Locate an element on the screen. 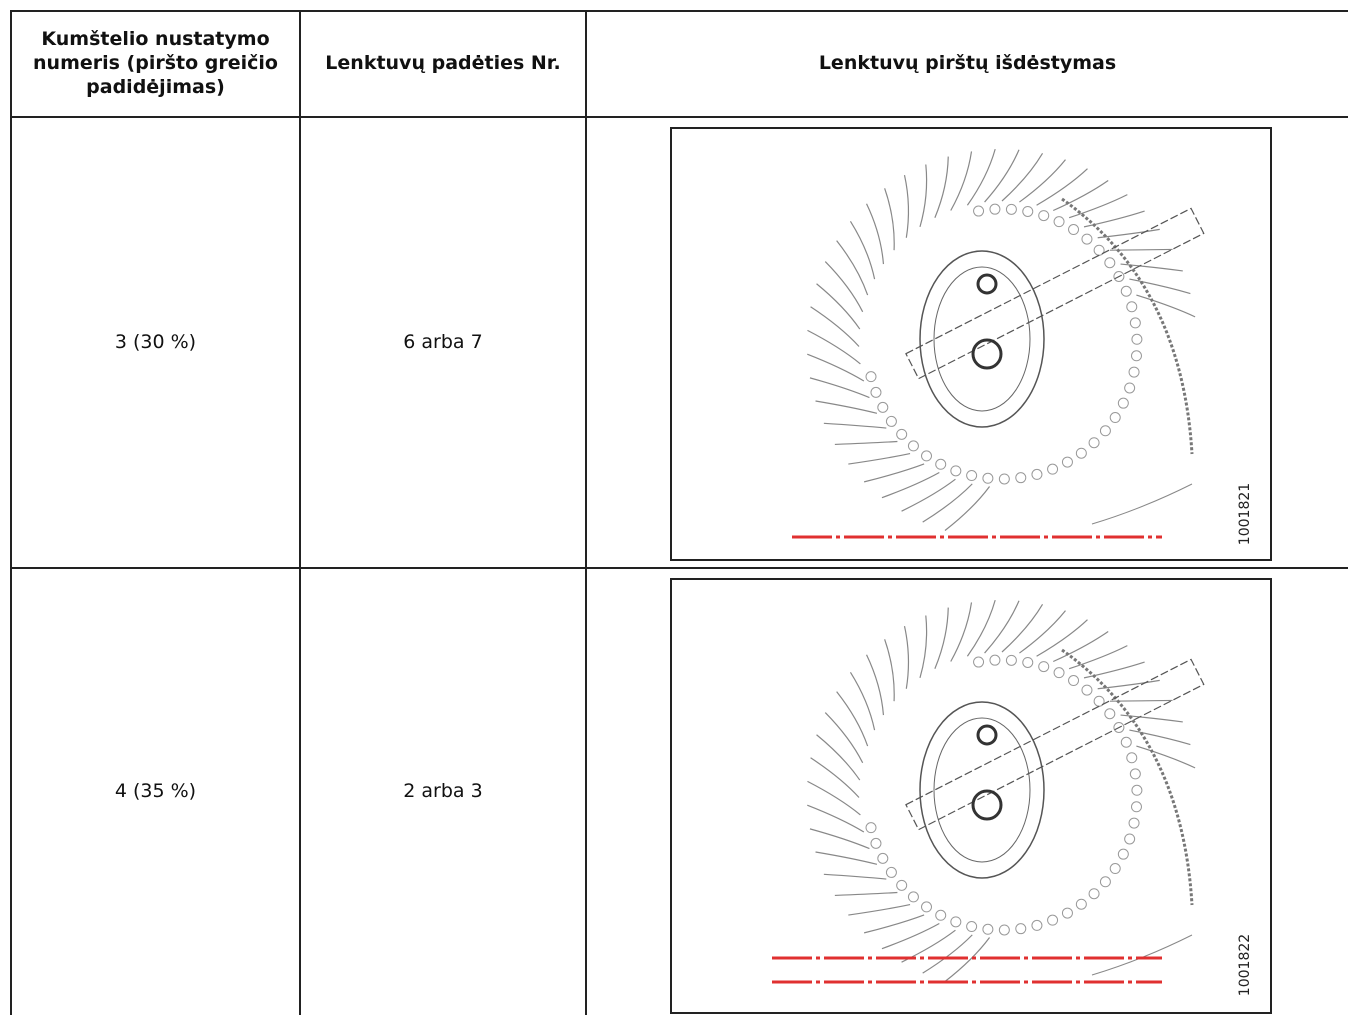 This screenshot has height=1015, width=1348. cutterbar is located at coordinates (1142, 955).